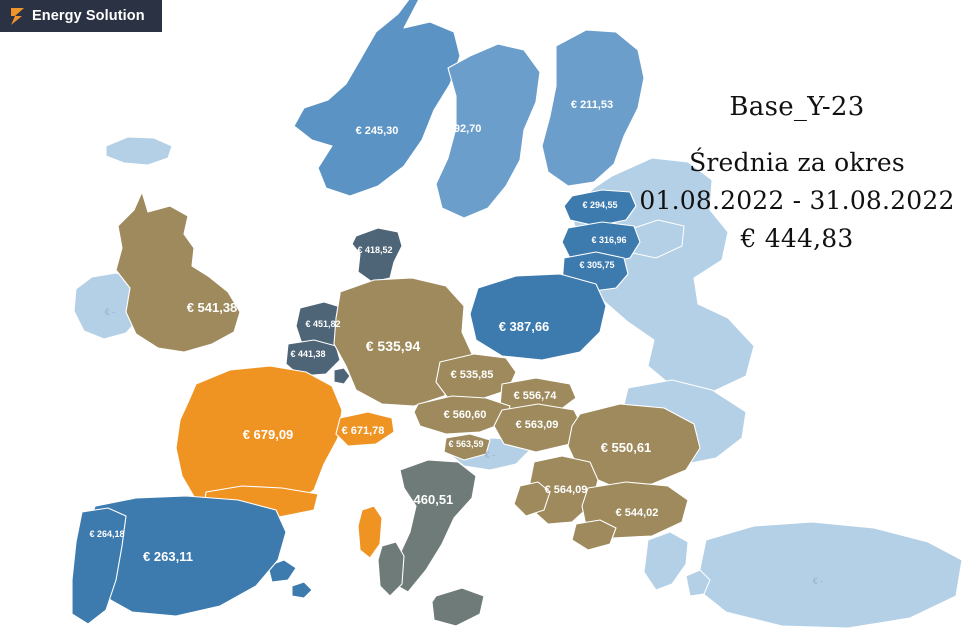  I want to click on value-label-FR: € 679,09, so click(268, 434).